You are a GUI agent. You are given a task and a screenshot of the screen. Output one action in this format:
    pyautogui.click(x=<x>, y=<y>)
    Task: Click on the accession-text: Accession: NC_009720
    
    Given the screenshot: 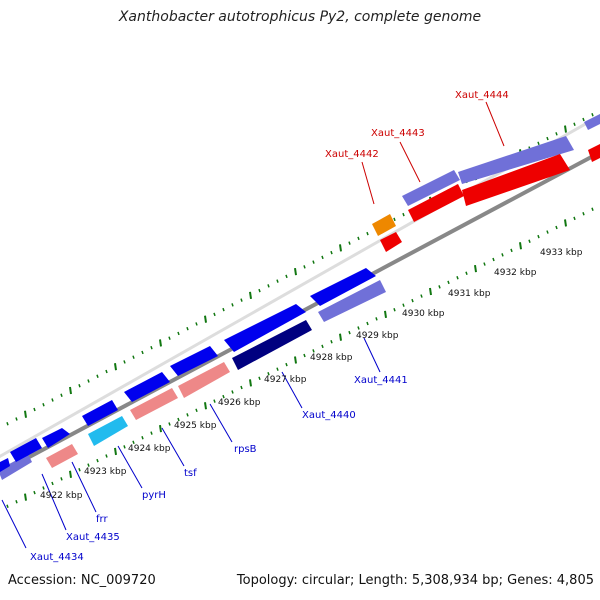 What is the action you would take?
    pyautogui.click(x=82, y=580)
    